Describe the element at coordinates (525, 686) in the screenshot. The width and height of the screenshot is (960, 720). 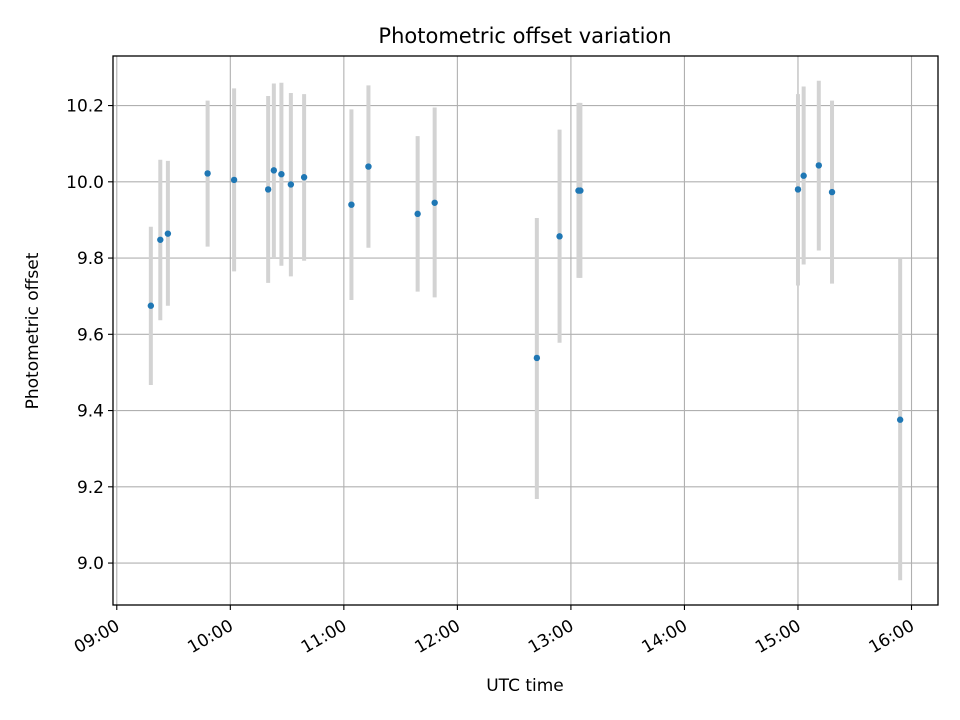
I see `x-axis-label: UTC time` at that location.